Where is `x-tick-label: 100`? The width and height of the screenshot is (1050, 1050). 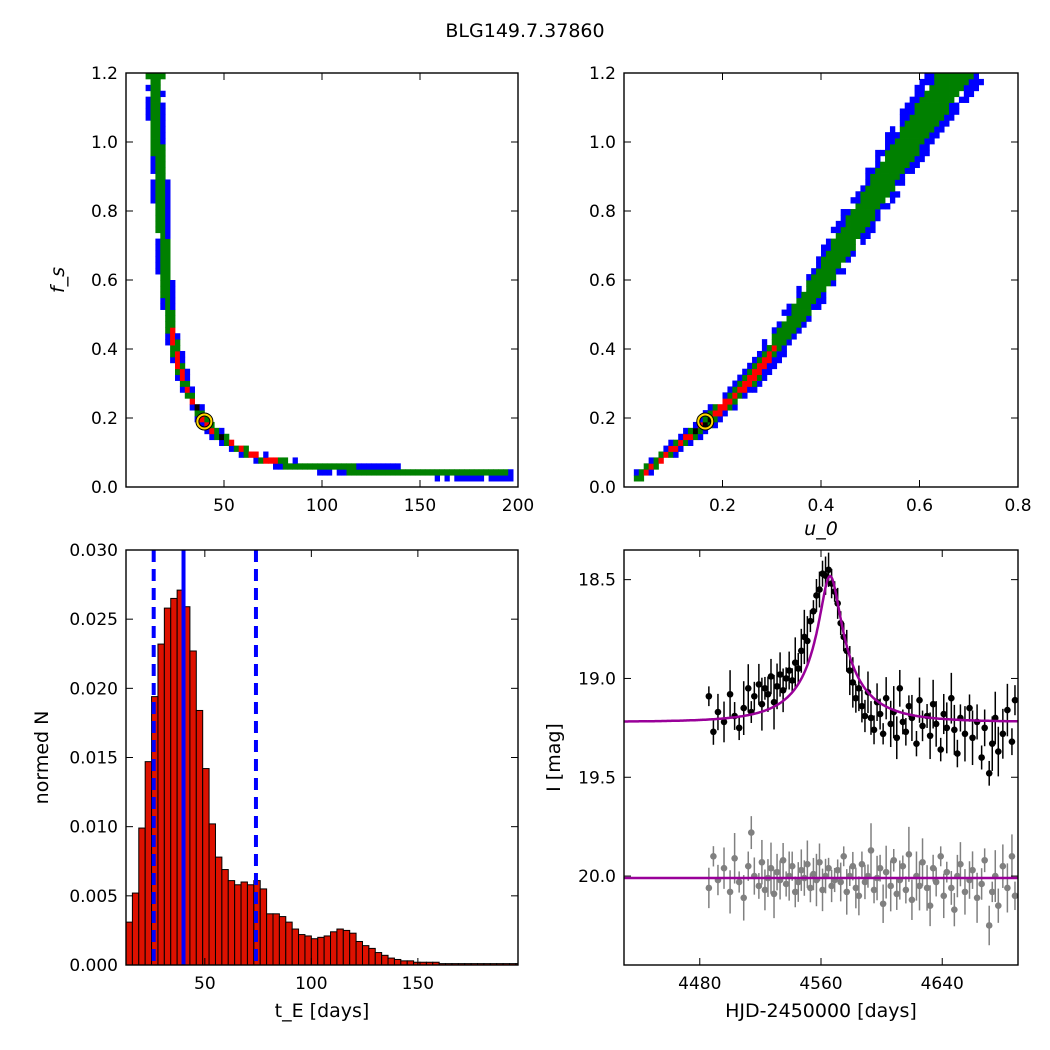 x-tick-label: 100 is located at coordinates (322, 506).